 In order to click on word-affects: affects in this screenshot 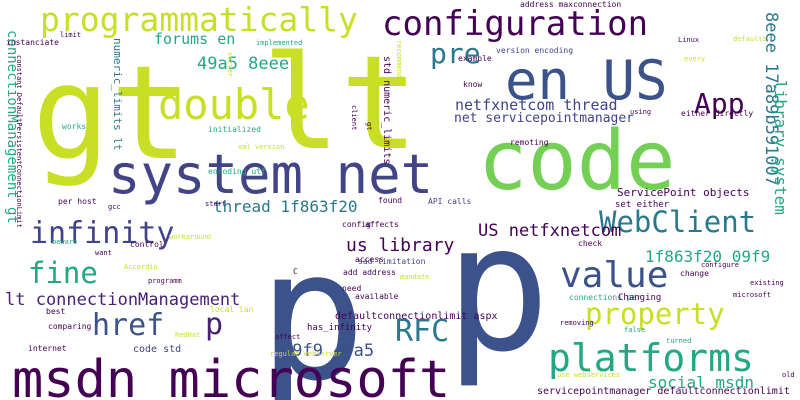, I will do `click(382, 225)`.